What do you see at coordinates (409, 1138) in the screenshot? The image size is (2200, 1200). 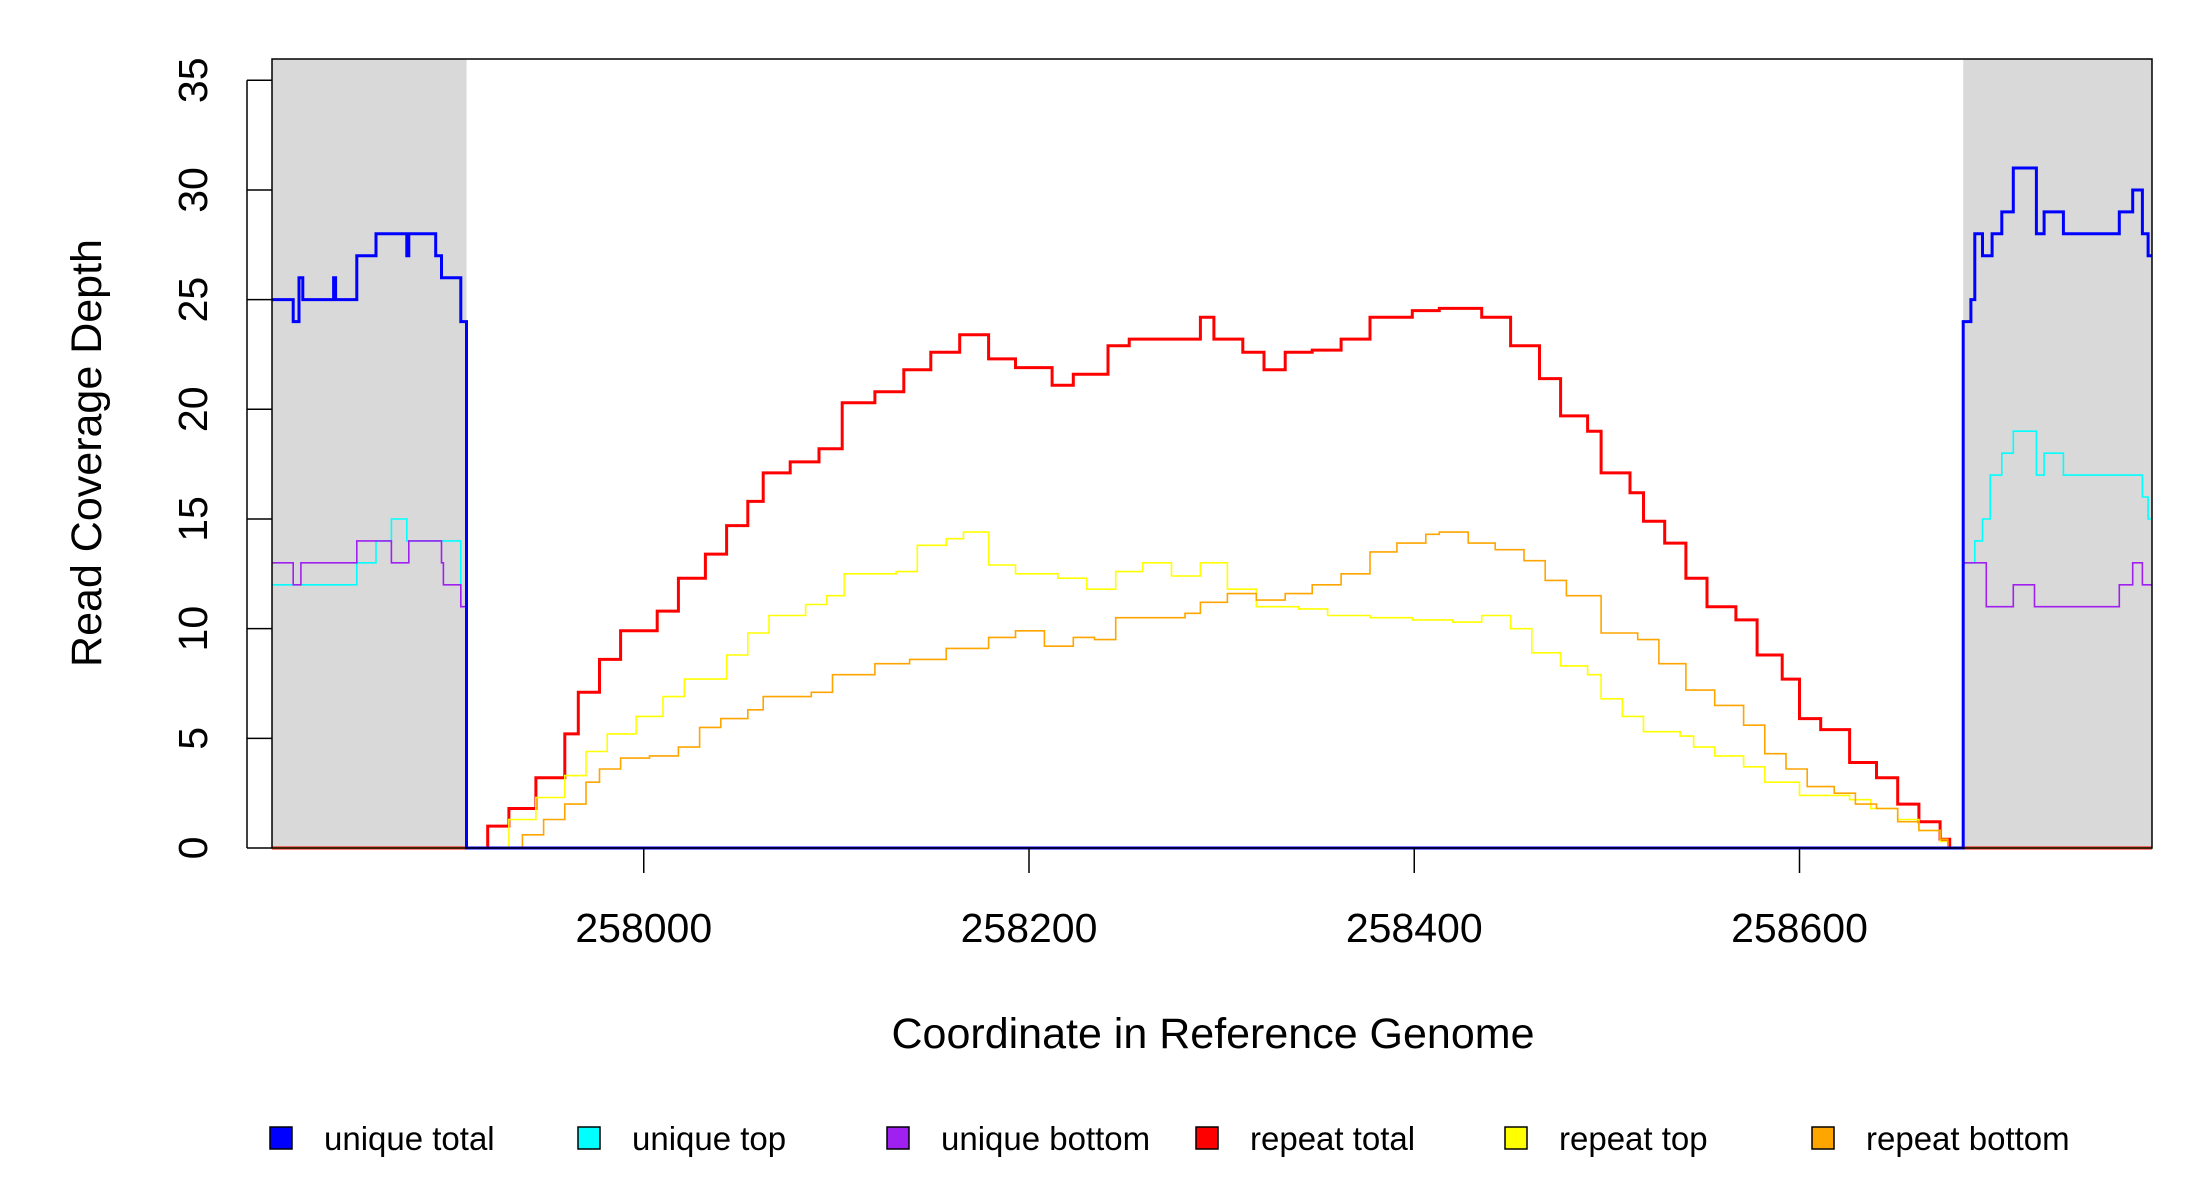 I see `legend-label: unique total` at bounding box center [409, 1138].